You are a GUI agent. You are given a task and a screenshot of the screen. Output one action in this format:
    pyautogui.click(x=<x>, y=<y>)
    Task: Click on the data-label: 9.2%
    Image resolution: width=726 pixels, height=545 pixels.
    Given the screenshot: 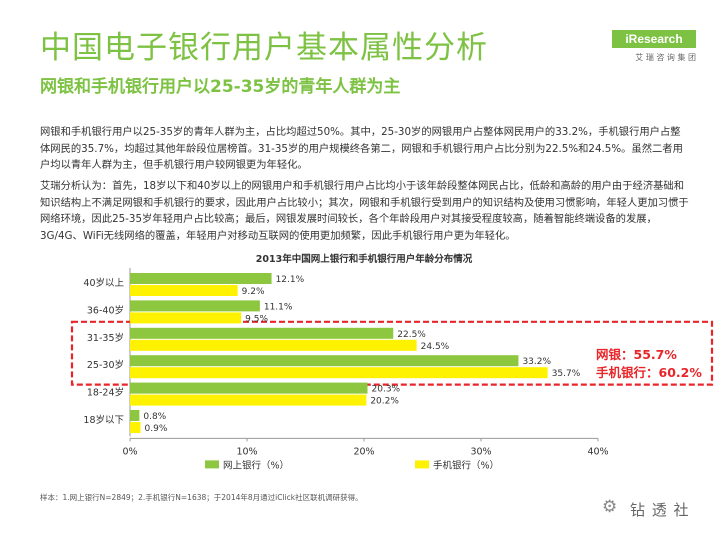 What is the action you would take?
    pyautogui.click(x=253, y=292)
    